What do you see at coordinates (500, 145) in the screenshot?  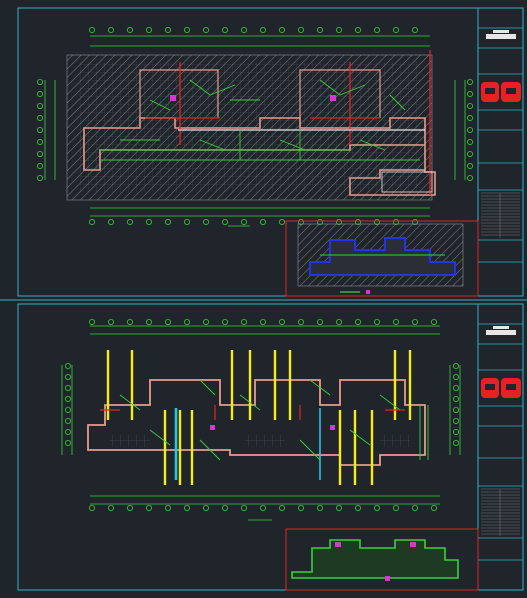 I see `upper-title-block` at bounding box center [500, 145].